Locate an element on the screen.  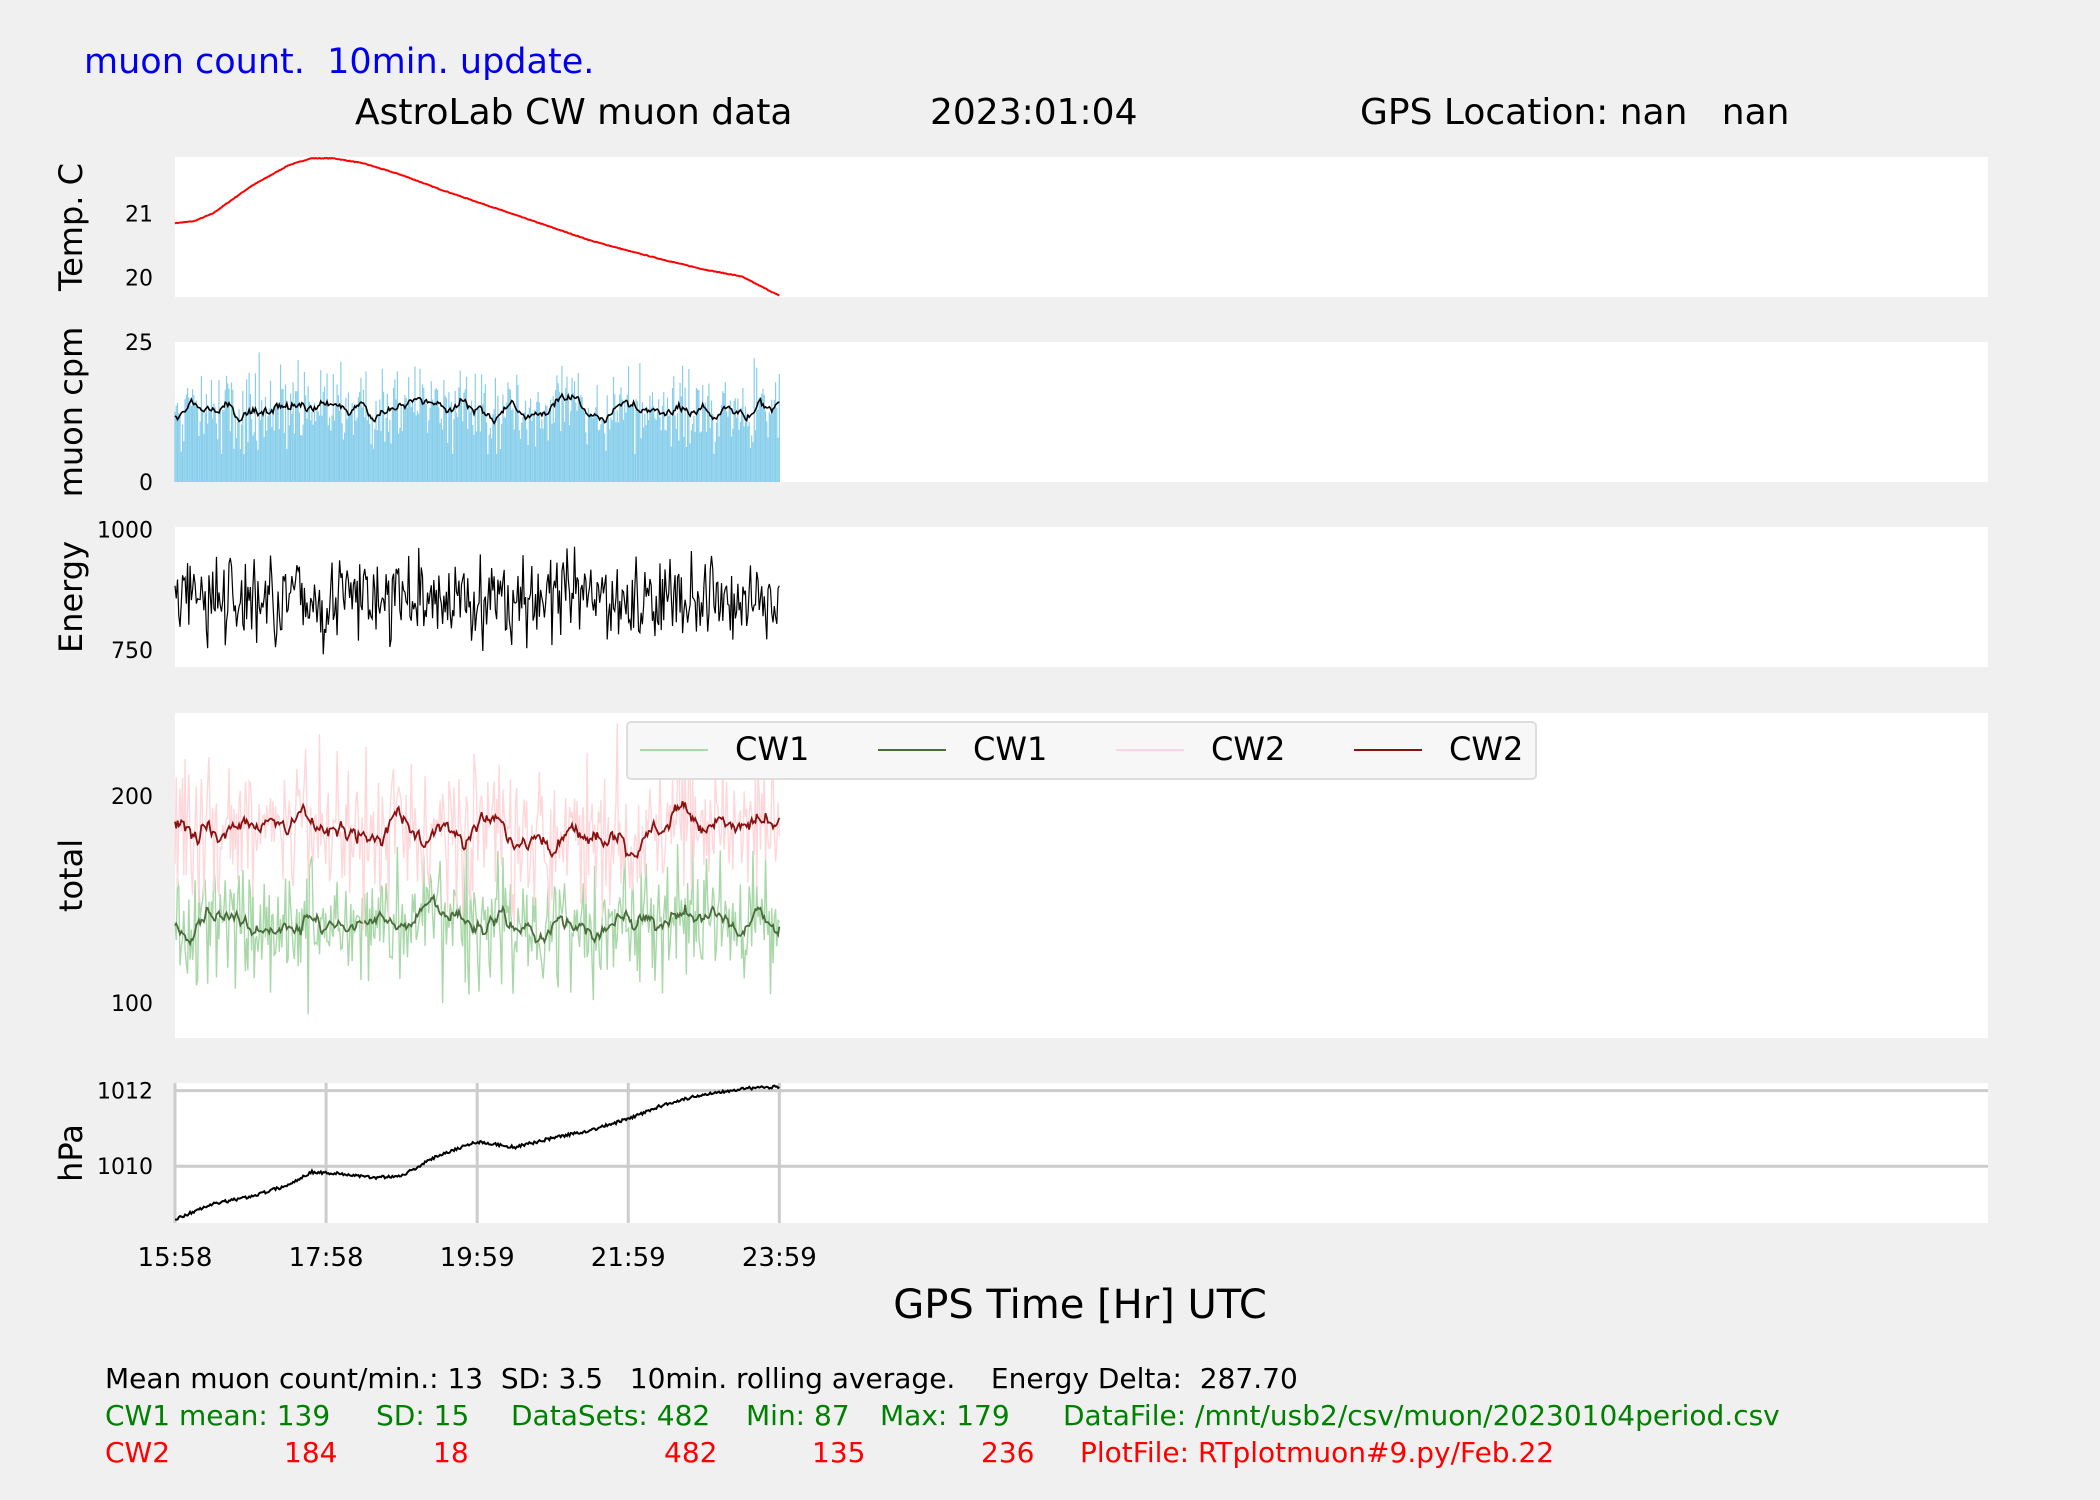
cw1-mean: CW1 mean: 139 is located at coordinates (218, 1415).